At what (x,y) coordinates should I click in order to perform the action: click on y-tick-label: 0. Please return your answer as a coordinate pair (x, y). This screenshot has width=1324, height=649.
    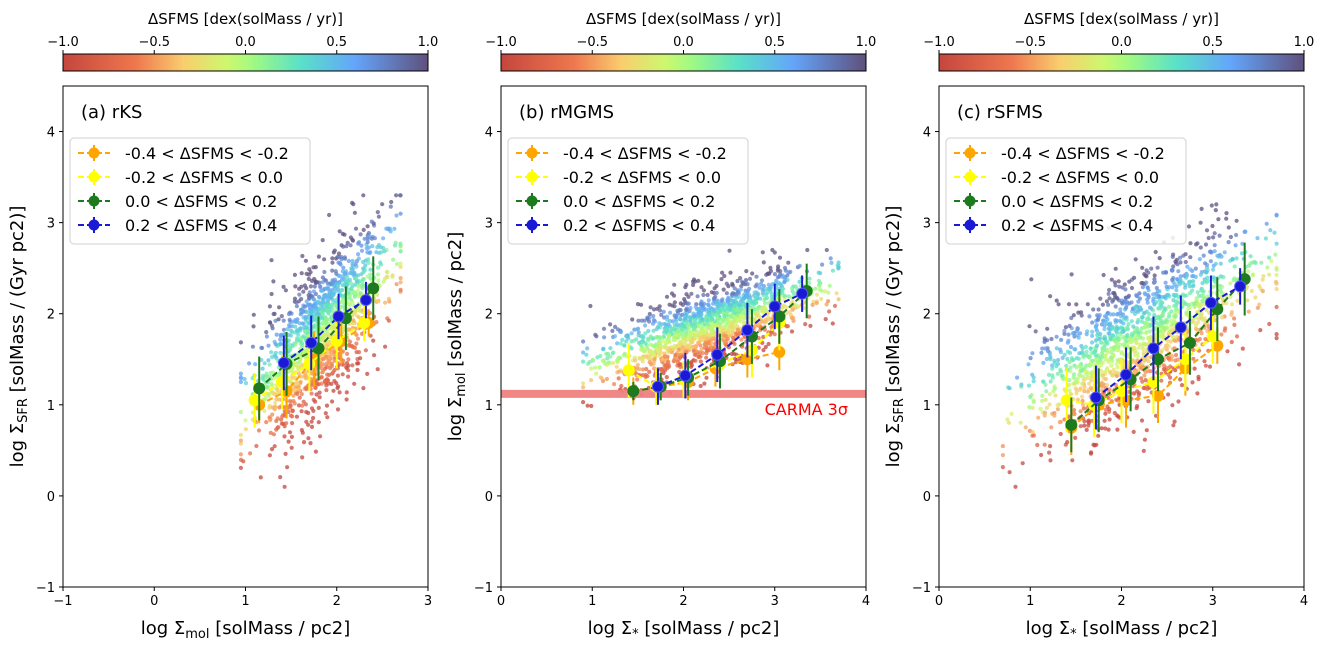
    Looking at the image, I should click on (927, 497).